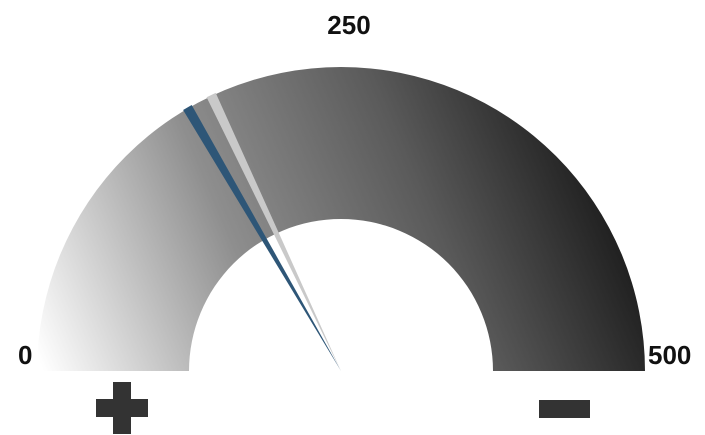  What do you see at coordinates (348, 25) in the screenshot?
I see `tick-label-mid: 250` at bounding box center [348, 25].